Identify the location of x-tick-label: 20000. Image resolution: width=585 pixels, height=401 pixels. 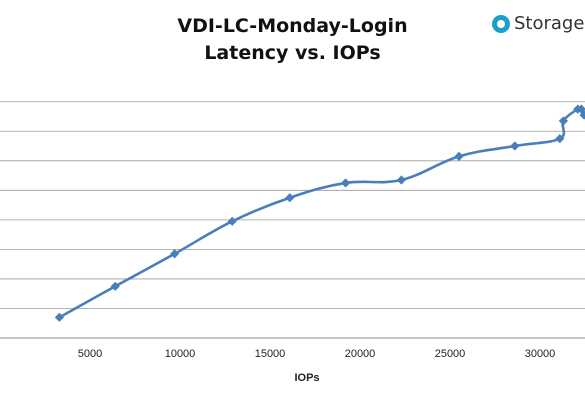
(360, 354).